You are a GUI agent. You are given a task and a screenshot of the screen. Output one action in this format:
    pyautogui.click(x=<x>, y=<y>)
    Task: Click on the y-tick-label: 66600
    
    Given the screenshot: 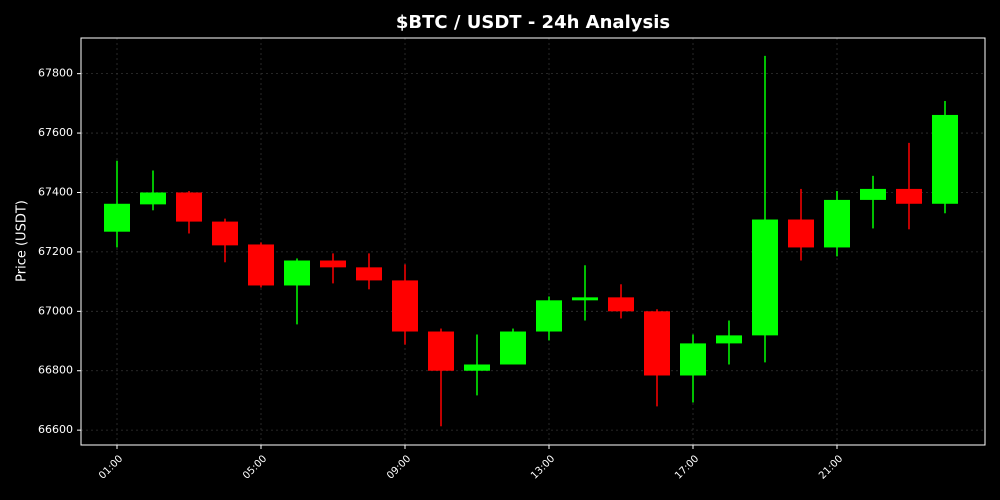 What is the action you would take?
    pyautogui.click(x=55, y=429)
    